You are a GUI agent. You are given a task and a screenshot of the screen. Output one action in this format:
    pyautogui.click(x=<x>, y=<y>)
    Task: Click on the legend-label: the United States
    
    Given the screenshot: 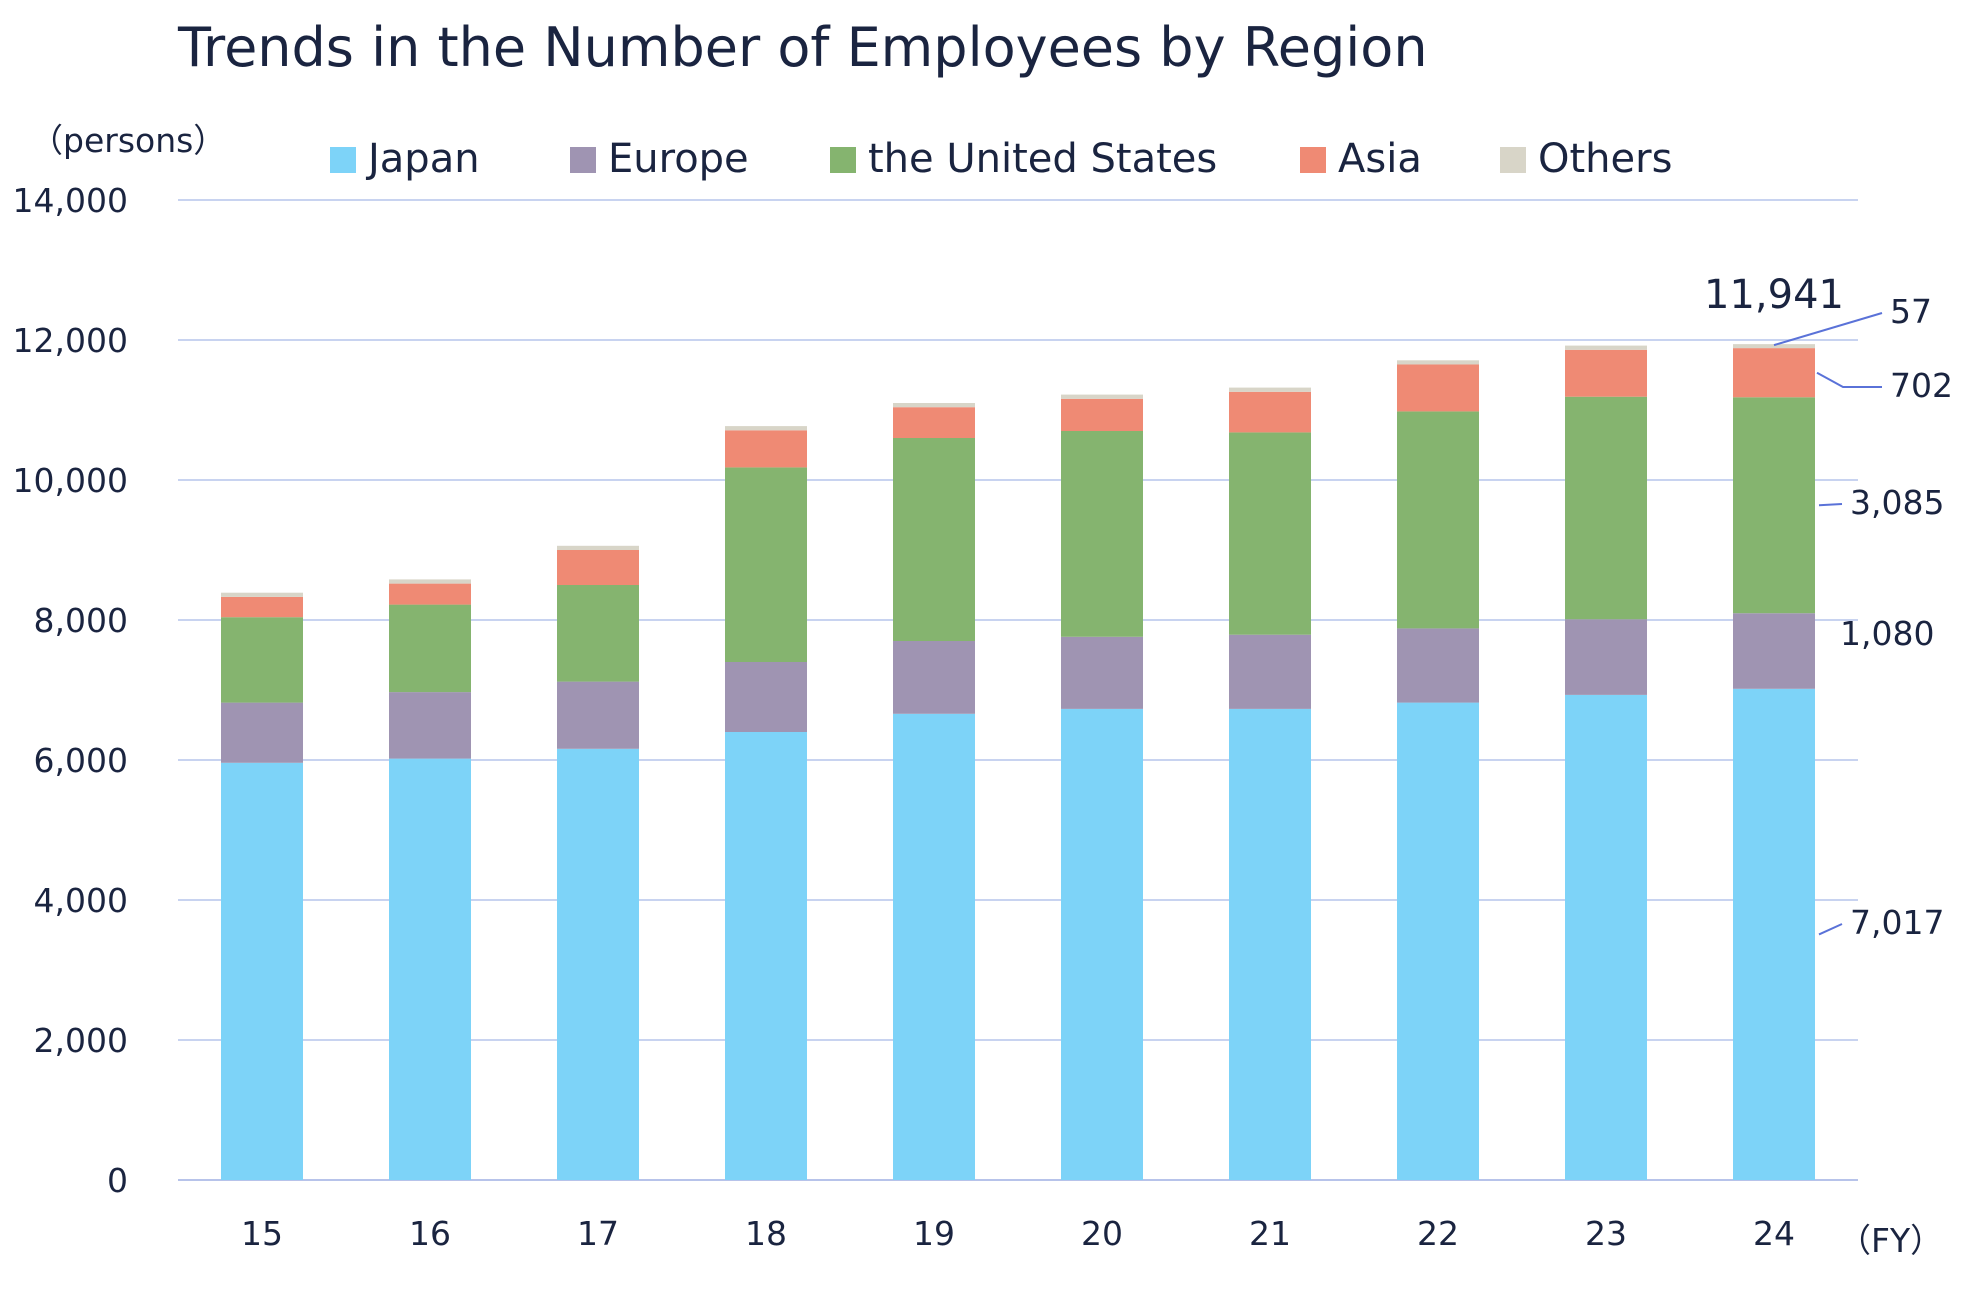 What is the action you would take?
    pyautogui.click(x=1042, y=159)
    